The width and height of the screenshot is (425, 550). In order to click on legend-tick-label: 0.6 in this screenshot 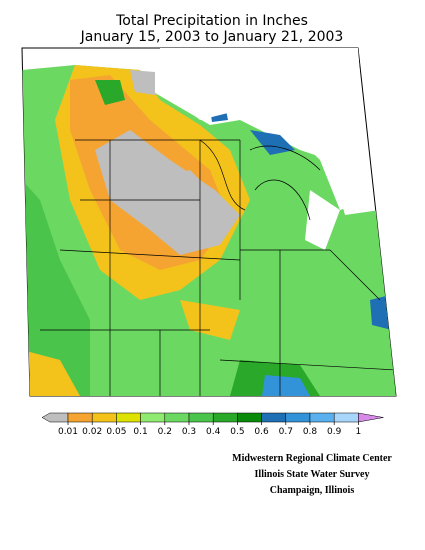, I will do `click(261, 432)`.